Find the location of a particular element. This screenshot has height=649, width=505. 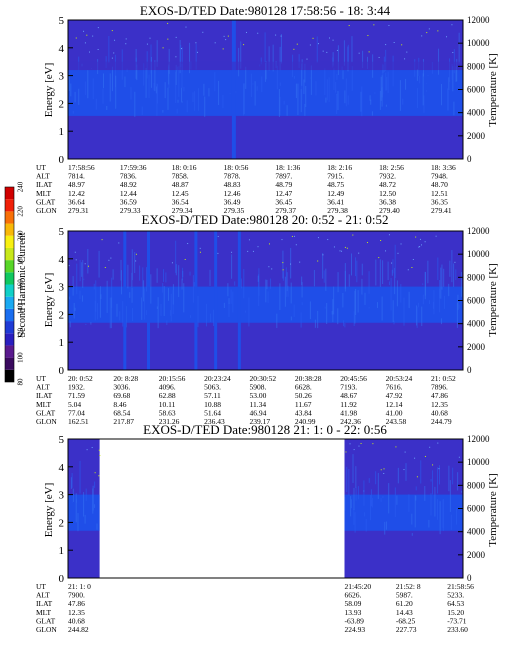

panel-2-ytick-label: 0 is located at coordinates (62, 371).